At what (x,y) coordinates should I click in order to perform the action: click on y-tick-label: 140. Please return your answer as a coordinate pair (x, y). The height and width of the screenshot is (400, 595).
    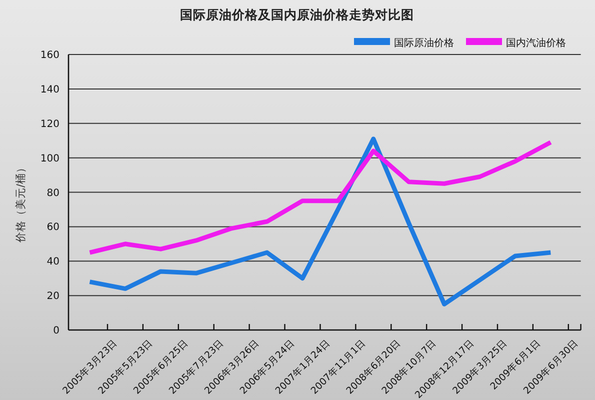
    Looking at the image, I should click on (50, 90).